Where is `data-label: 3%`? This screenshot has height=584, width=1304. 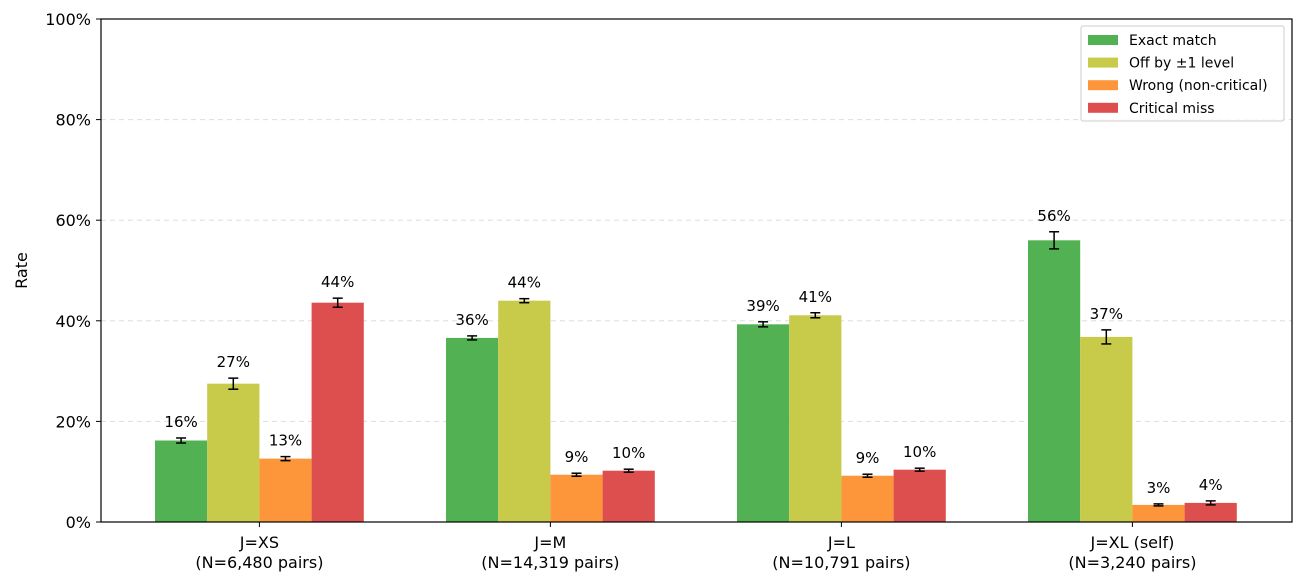 data-label: 3% is located at coordinates (1159, 488).